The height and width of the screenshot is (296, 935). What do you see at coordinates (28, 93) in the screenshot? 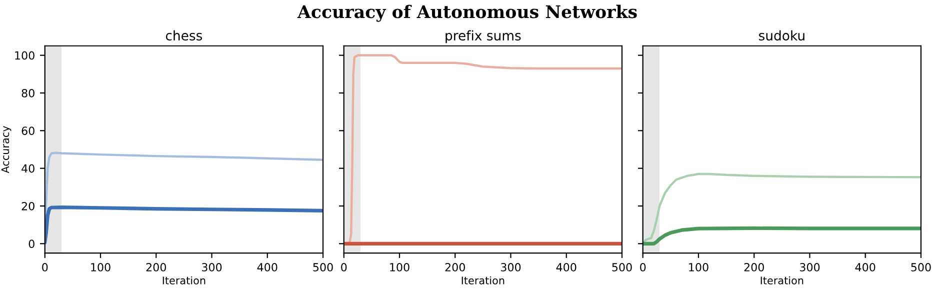
I see `y-tick-label: 80` at bounding box center [28, 93].